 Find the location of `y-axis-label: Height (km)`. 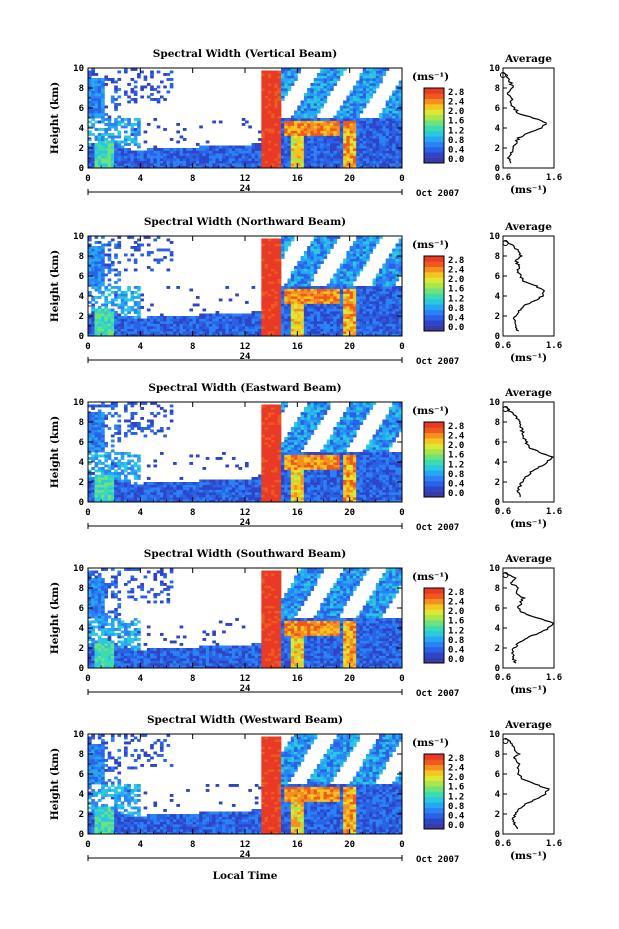

y-axis-label: Height (km) is located at coordinates (55, 118).